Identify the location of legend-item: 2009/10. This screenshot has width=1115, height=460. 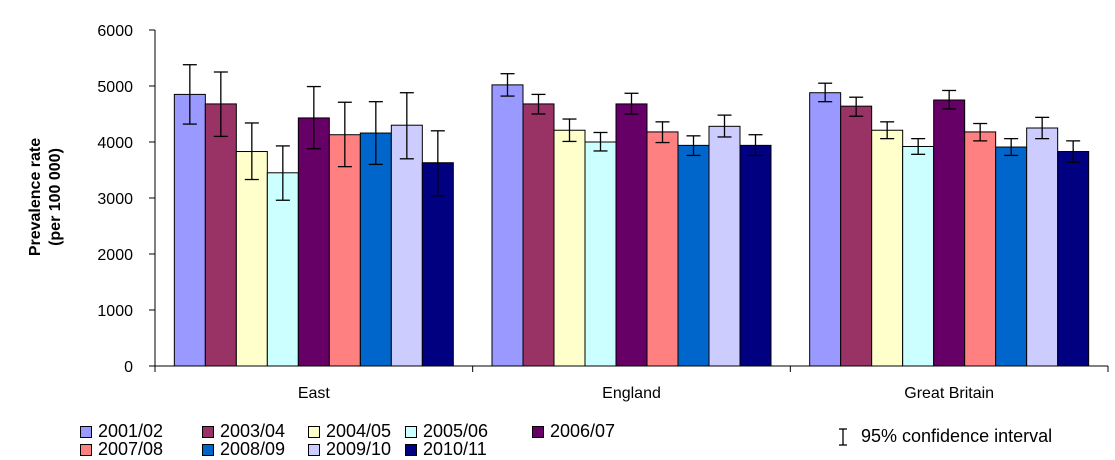
(349, 449).